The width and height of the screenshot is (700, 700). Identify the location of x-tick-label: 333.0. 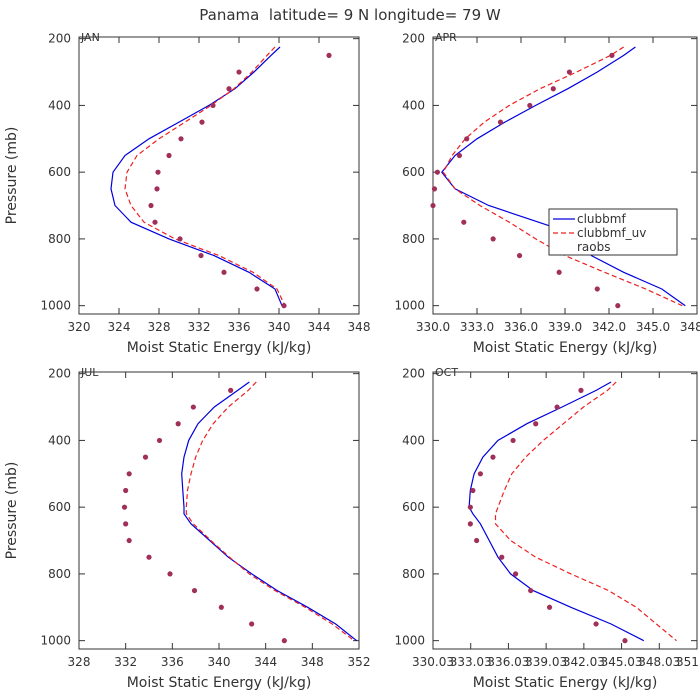
(477, 327).